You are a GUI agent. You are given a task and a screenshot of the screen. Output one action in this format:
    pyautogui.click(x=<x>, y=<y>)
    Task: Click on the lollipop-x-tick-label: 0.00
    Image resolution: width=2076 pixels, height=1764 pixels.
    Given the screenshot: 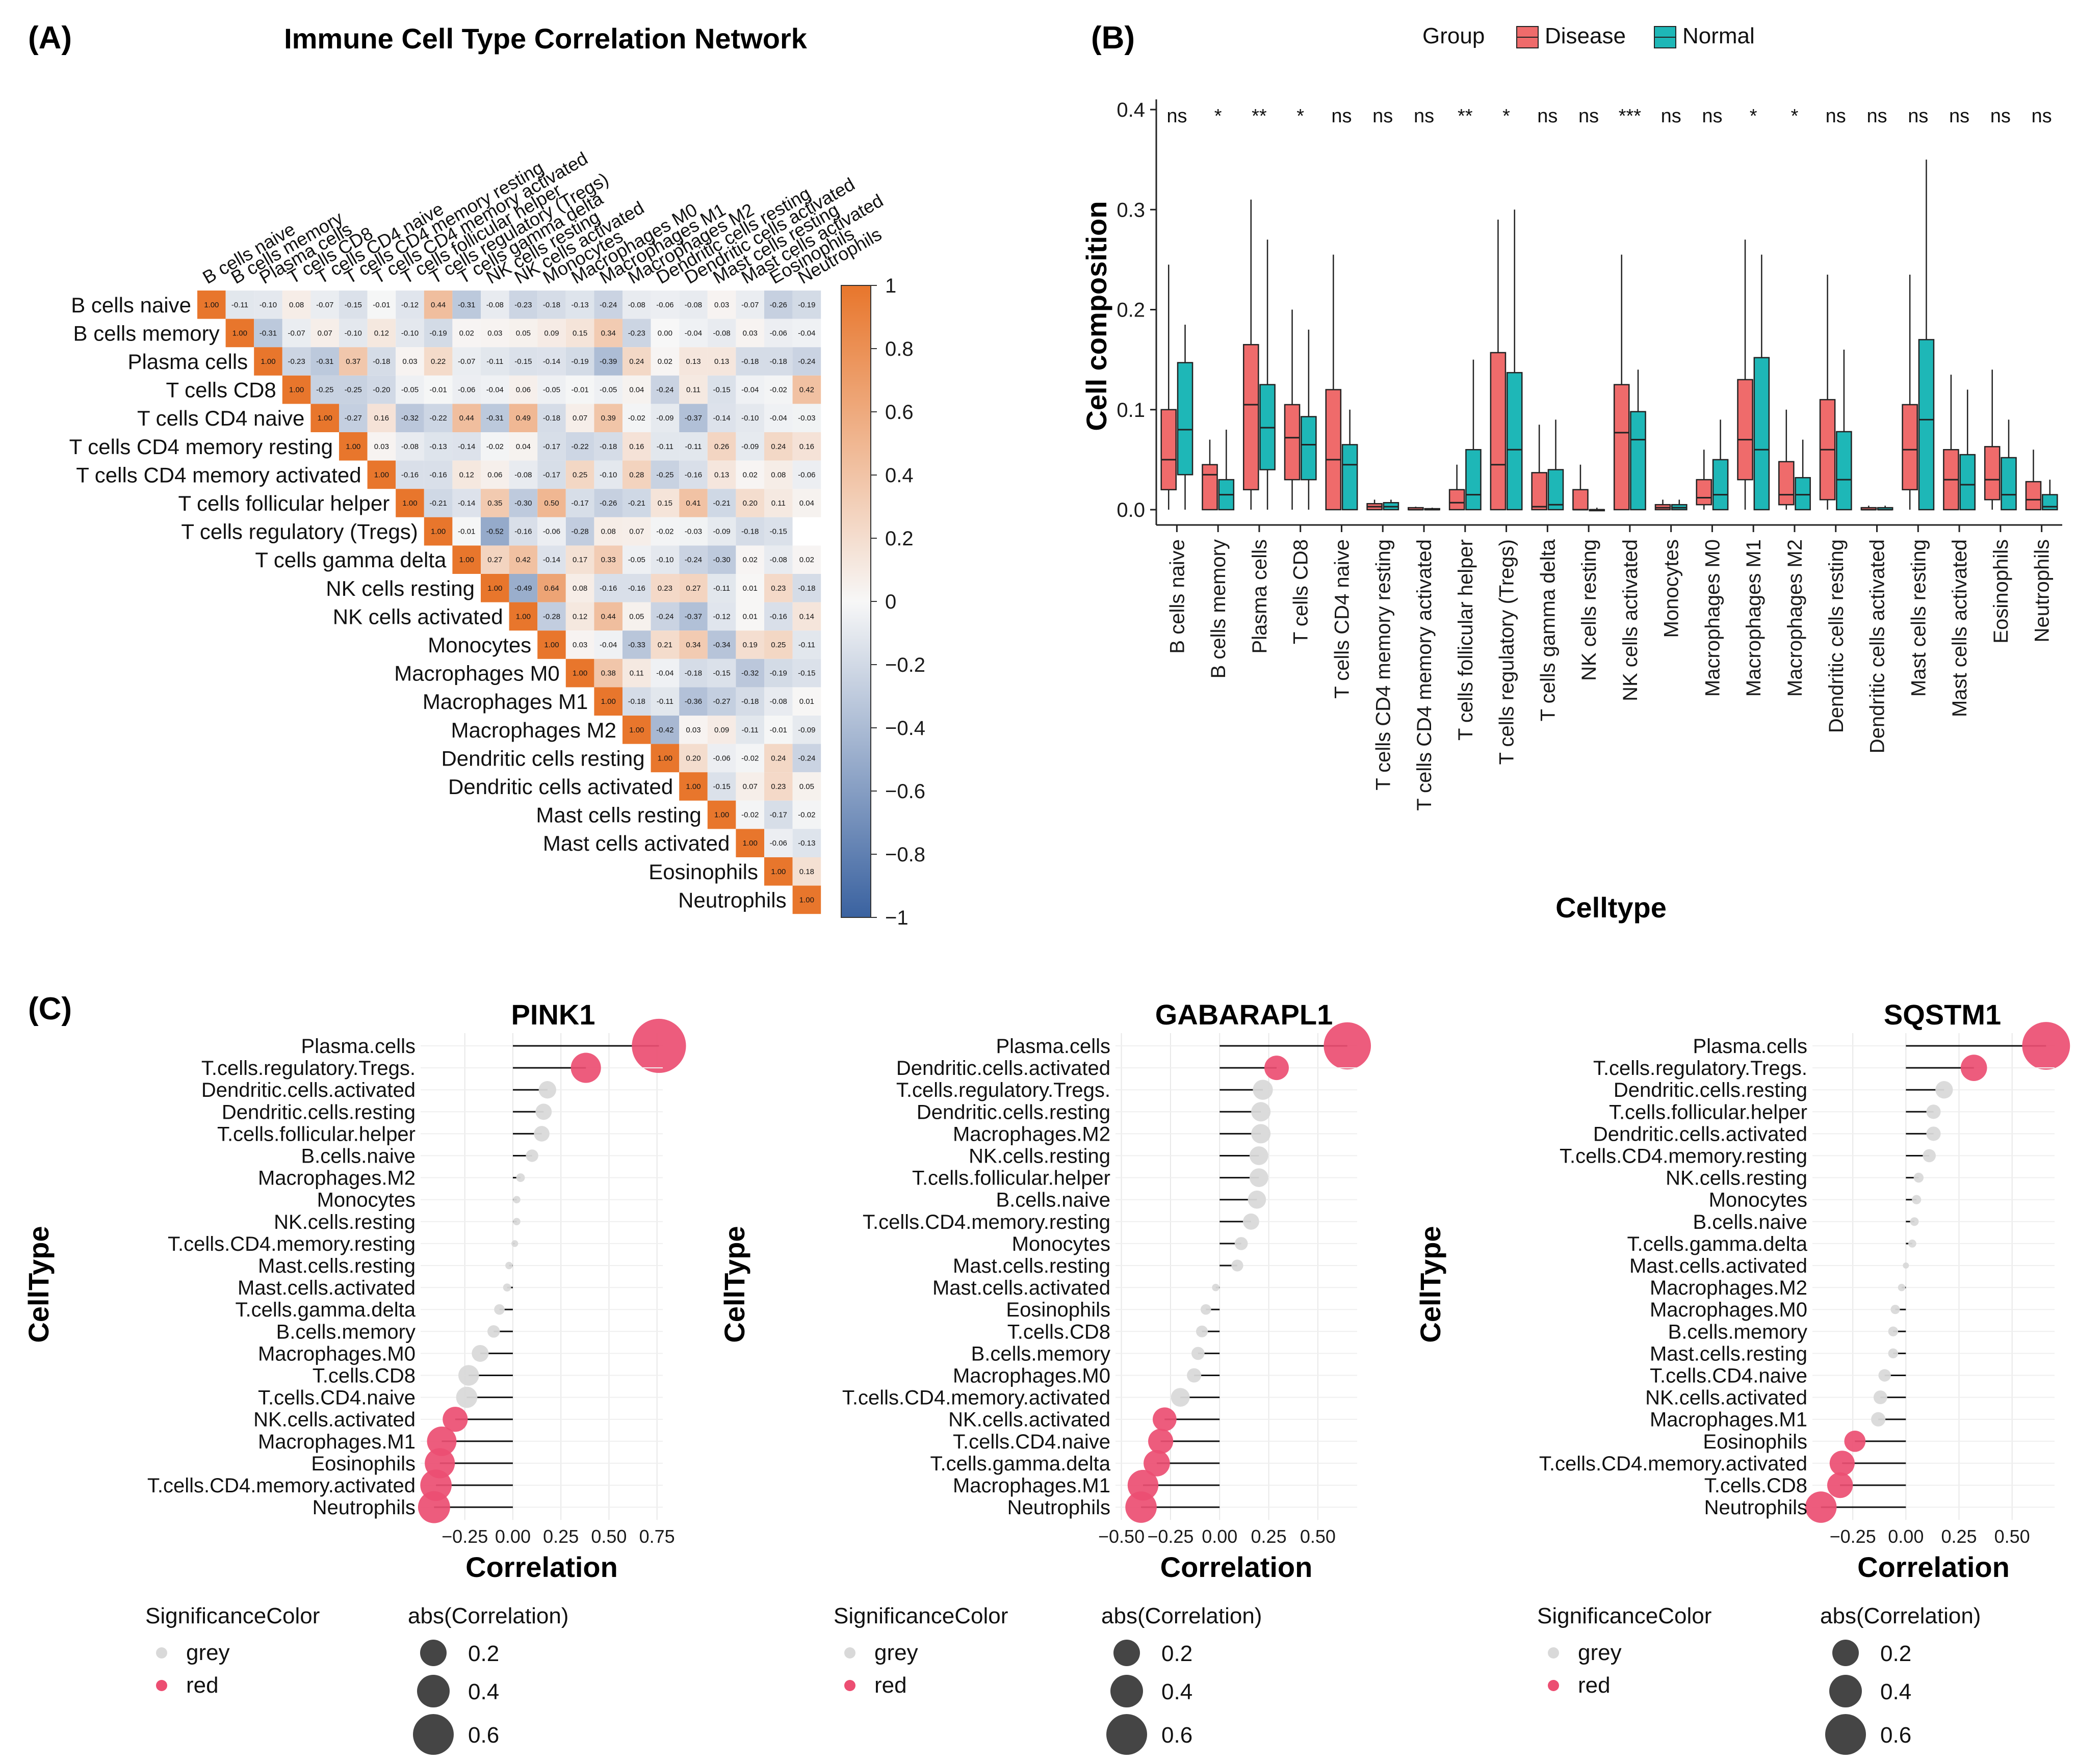 What is the action you would take?
    pyautogui.click(x=513, y=1536)
    